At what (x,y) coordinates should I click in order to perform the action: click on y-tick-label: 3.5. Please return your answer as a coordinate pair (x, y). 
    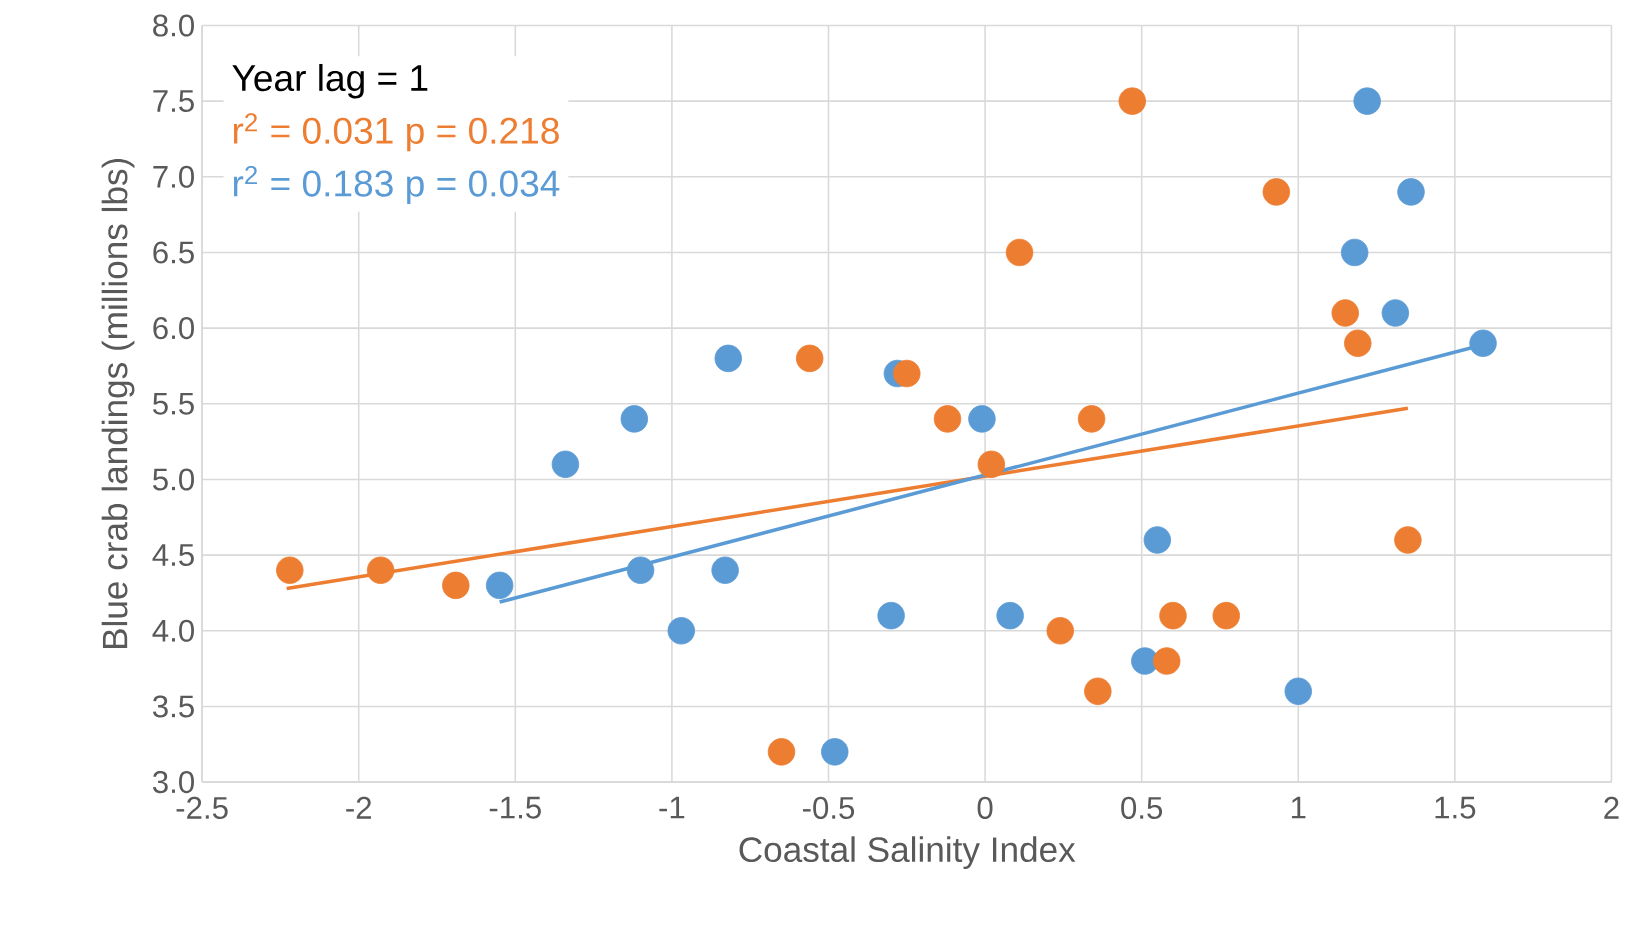
    Looking at the image, I should click on (173, 706).